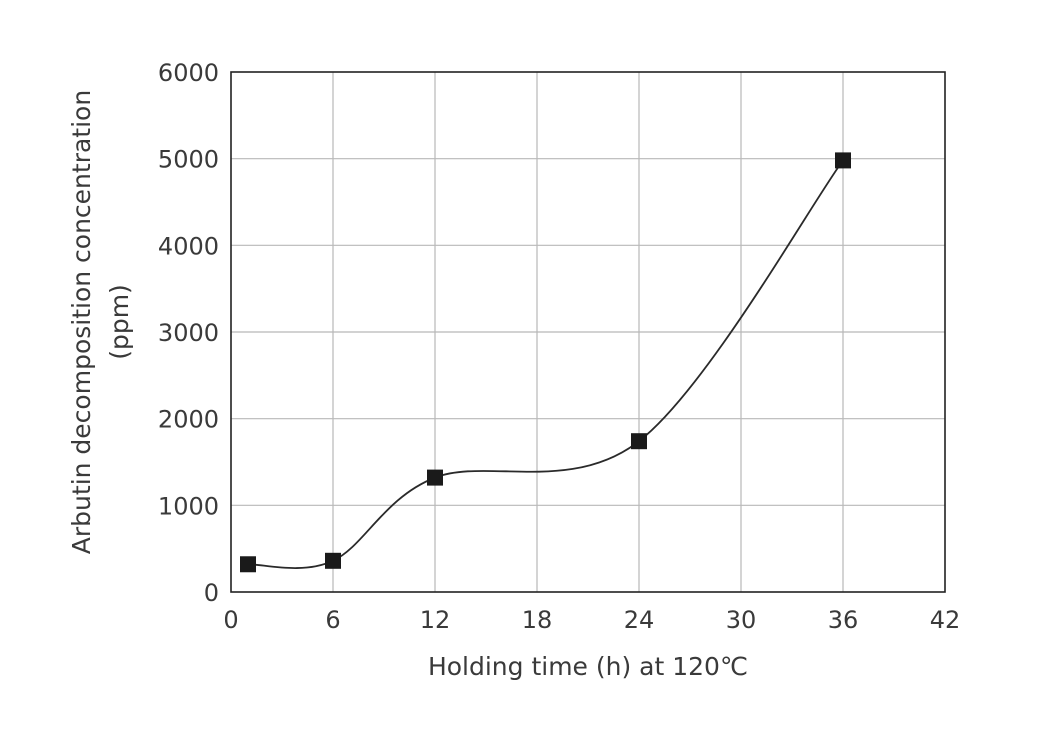 This screenshot has height=742, width=1040. What do you see at coordinates (332, 620) in the screenshot?
I see `x-tick-label: 6` at bounding box center [332, 620].